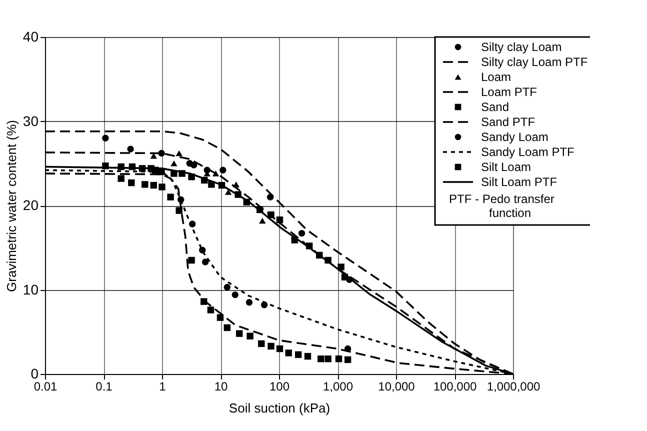 This screenshot has width=647, height=431. I want to click on legend-label: Silty clay Loam, so click(521, 47).